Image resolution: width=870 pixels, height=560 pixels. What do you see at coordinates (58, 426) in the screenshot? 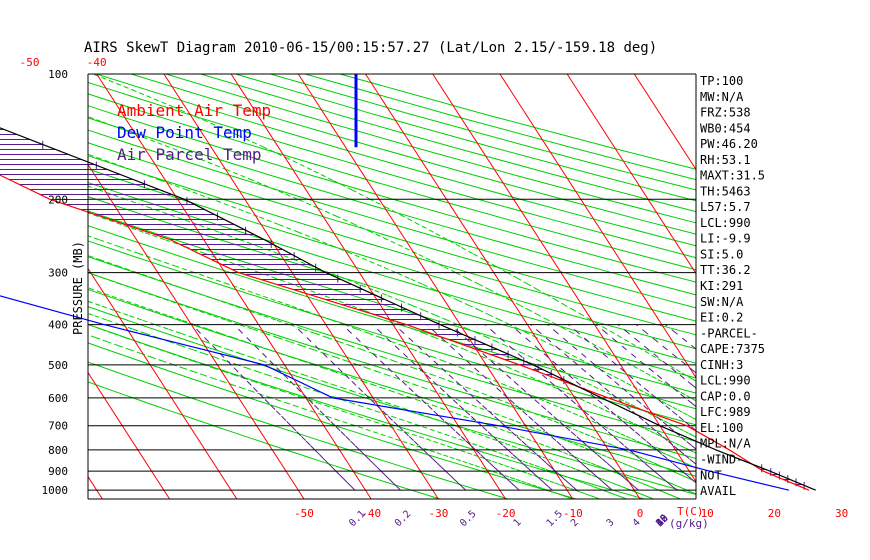
I see `pressure-tick-label: 700` at bounding box center [58, 426].